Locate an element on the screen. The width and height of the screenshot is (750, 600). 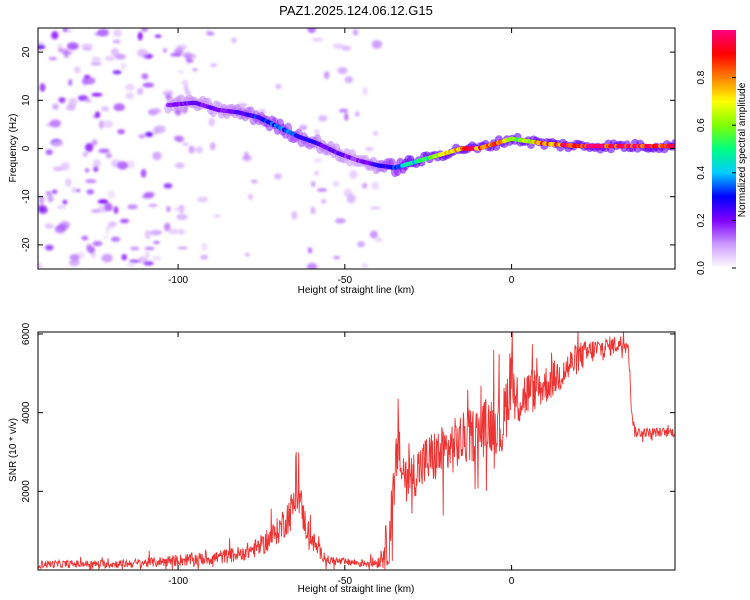
y-tick-label: 10 is located at coordinates (26, 100).